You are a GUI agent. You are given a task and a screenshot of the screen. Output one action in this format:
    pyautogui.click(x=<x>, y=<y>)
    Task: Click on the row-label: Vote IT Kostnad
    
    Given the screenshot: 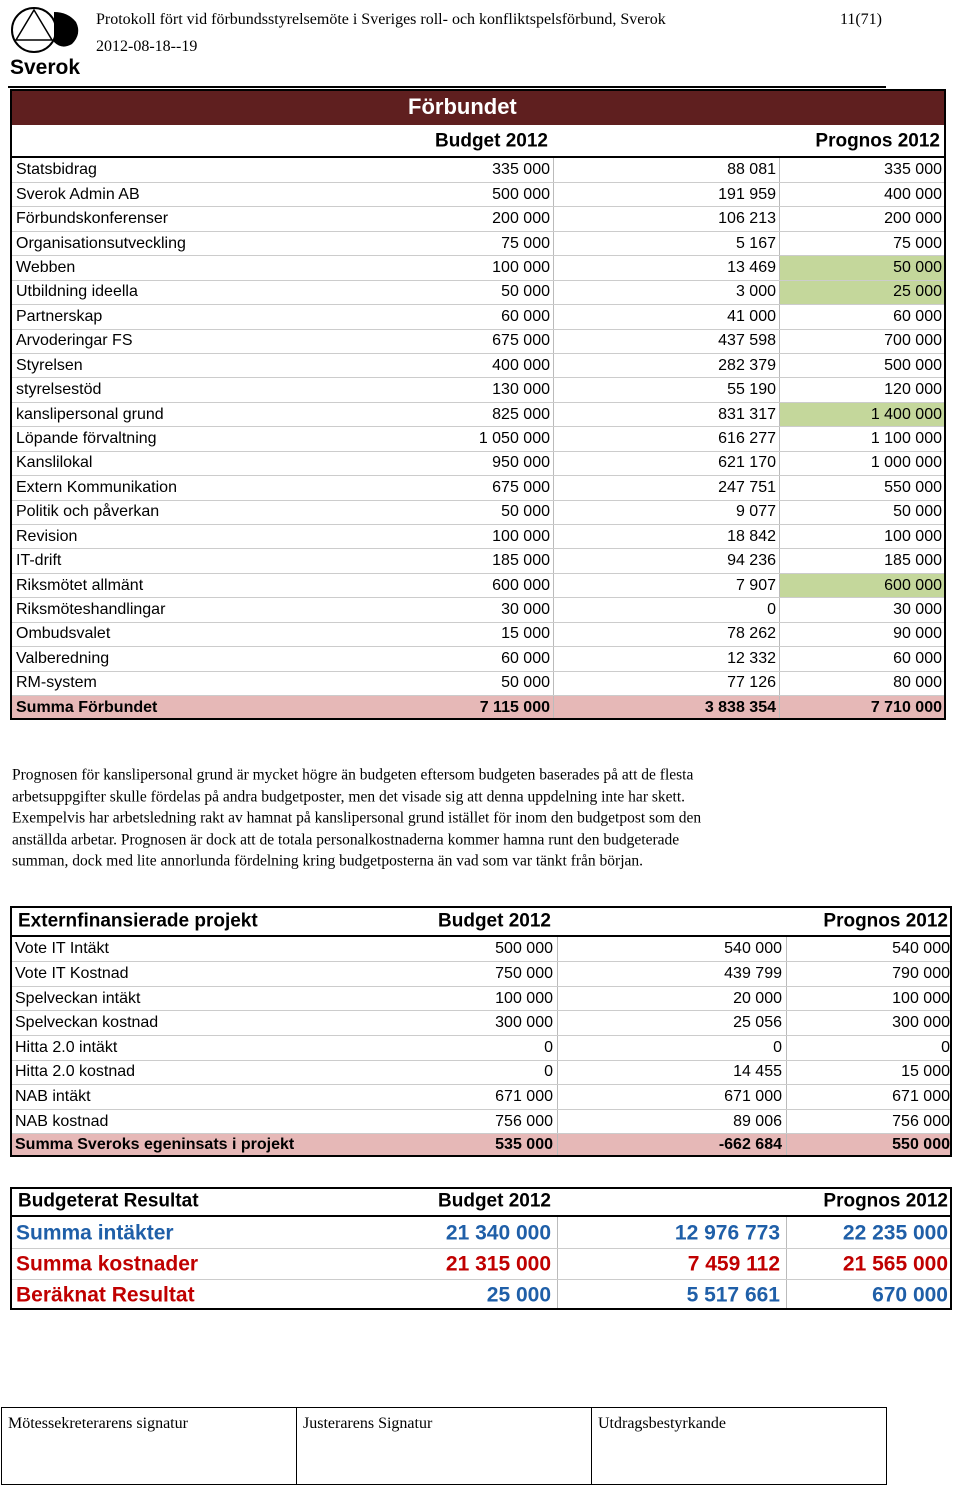 What is the action you would take?
    pyautogui.click(x=72, y=973)
    